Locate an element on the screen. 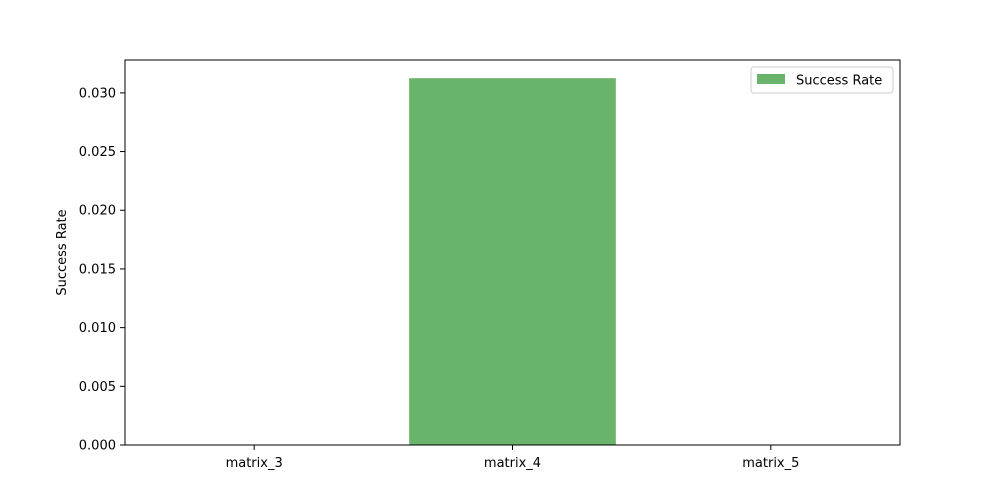  y-axis: 0.000 0.005 0.010 0.015 0.020 0.025 0.030 is located at coordinates (102, 270).